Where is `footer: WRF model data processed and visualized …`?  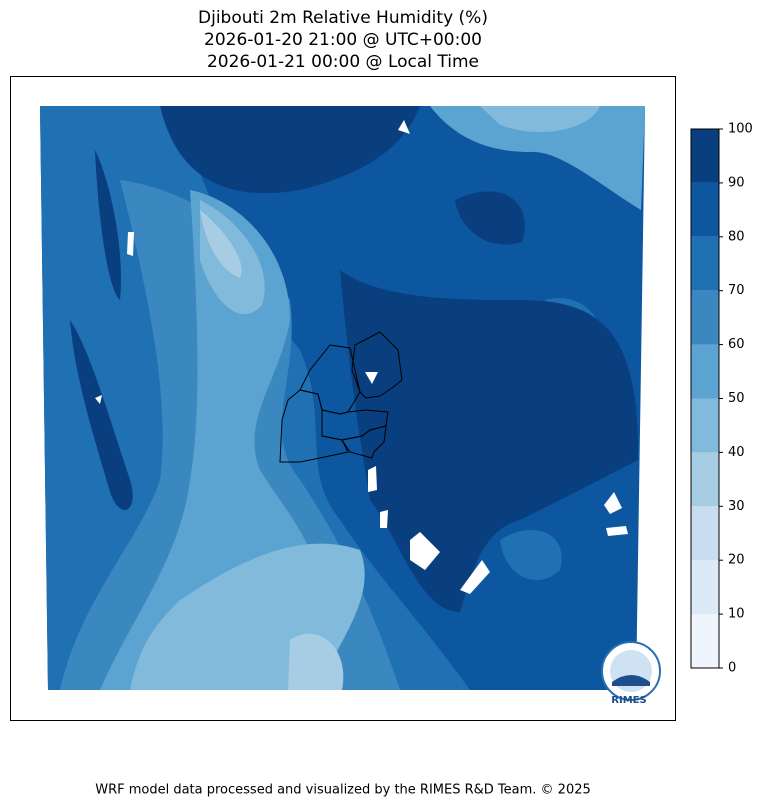
footer: WRF model data processed and visualized … is located at coordinates (343, 790).